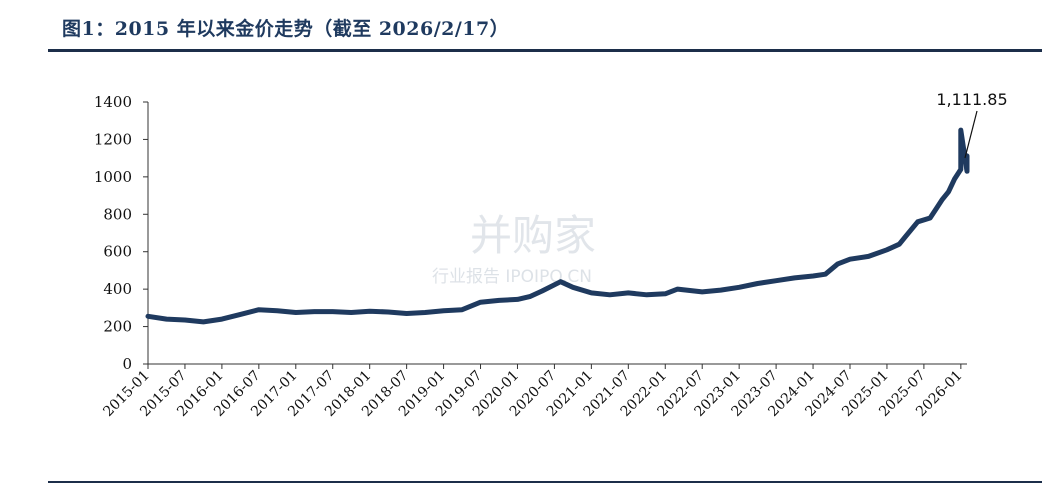  Describe the element at coordinates (971, 134) in the screenshot. I see `annotation-leader` at that location.